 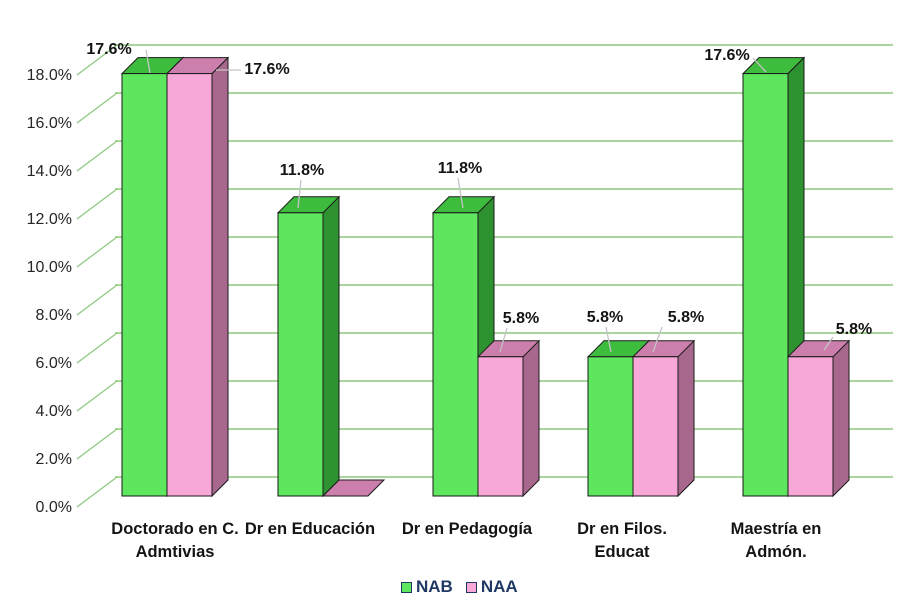 I want to click on bar-naa-1-flat, so click(x=353, y=488).